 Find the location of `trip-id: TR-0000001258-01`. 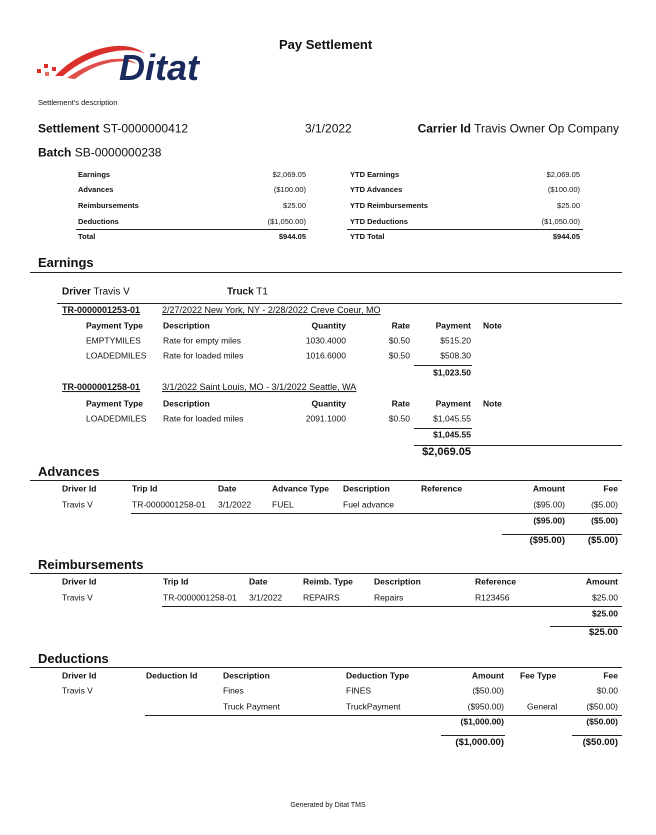

trip-id: TR-0000001258-01 is located at coordinates (101, 387).